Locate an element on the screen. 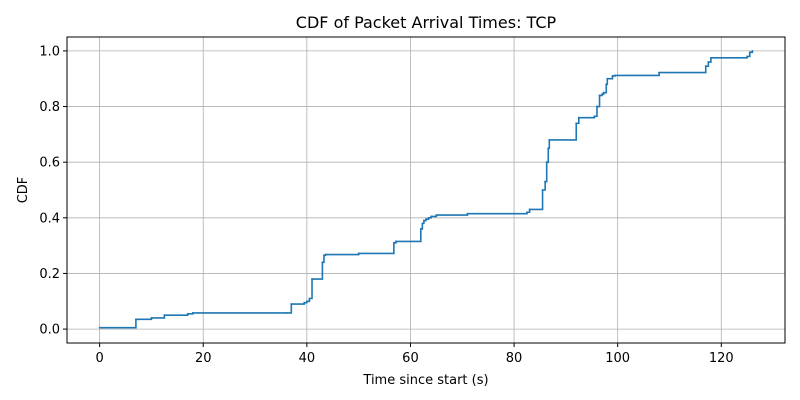  x-tick-label: 80 is located at coordinates (514, 358).